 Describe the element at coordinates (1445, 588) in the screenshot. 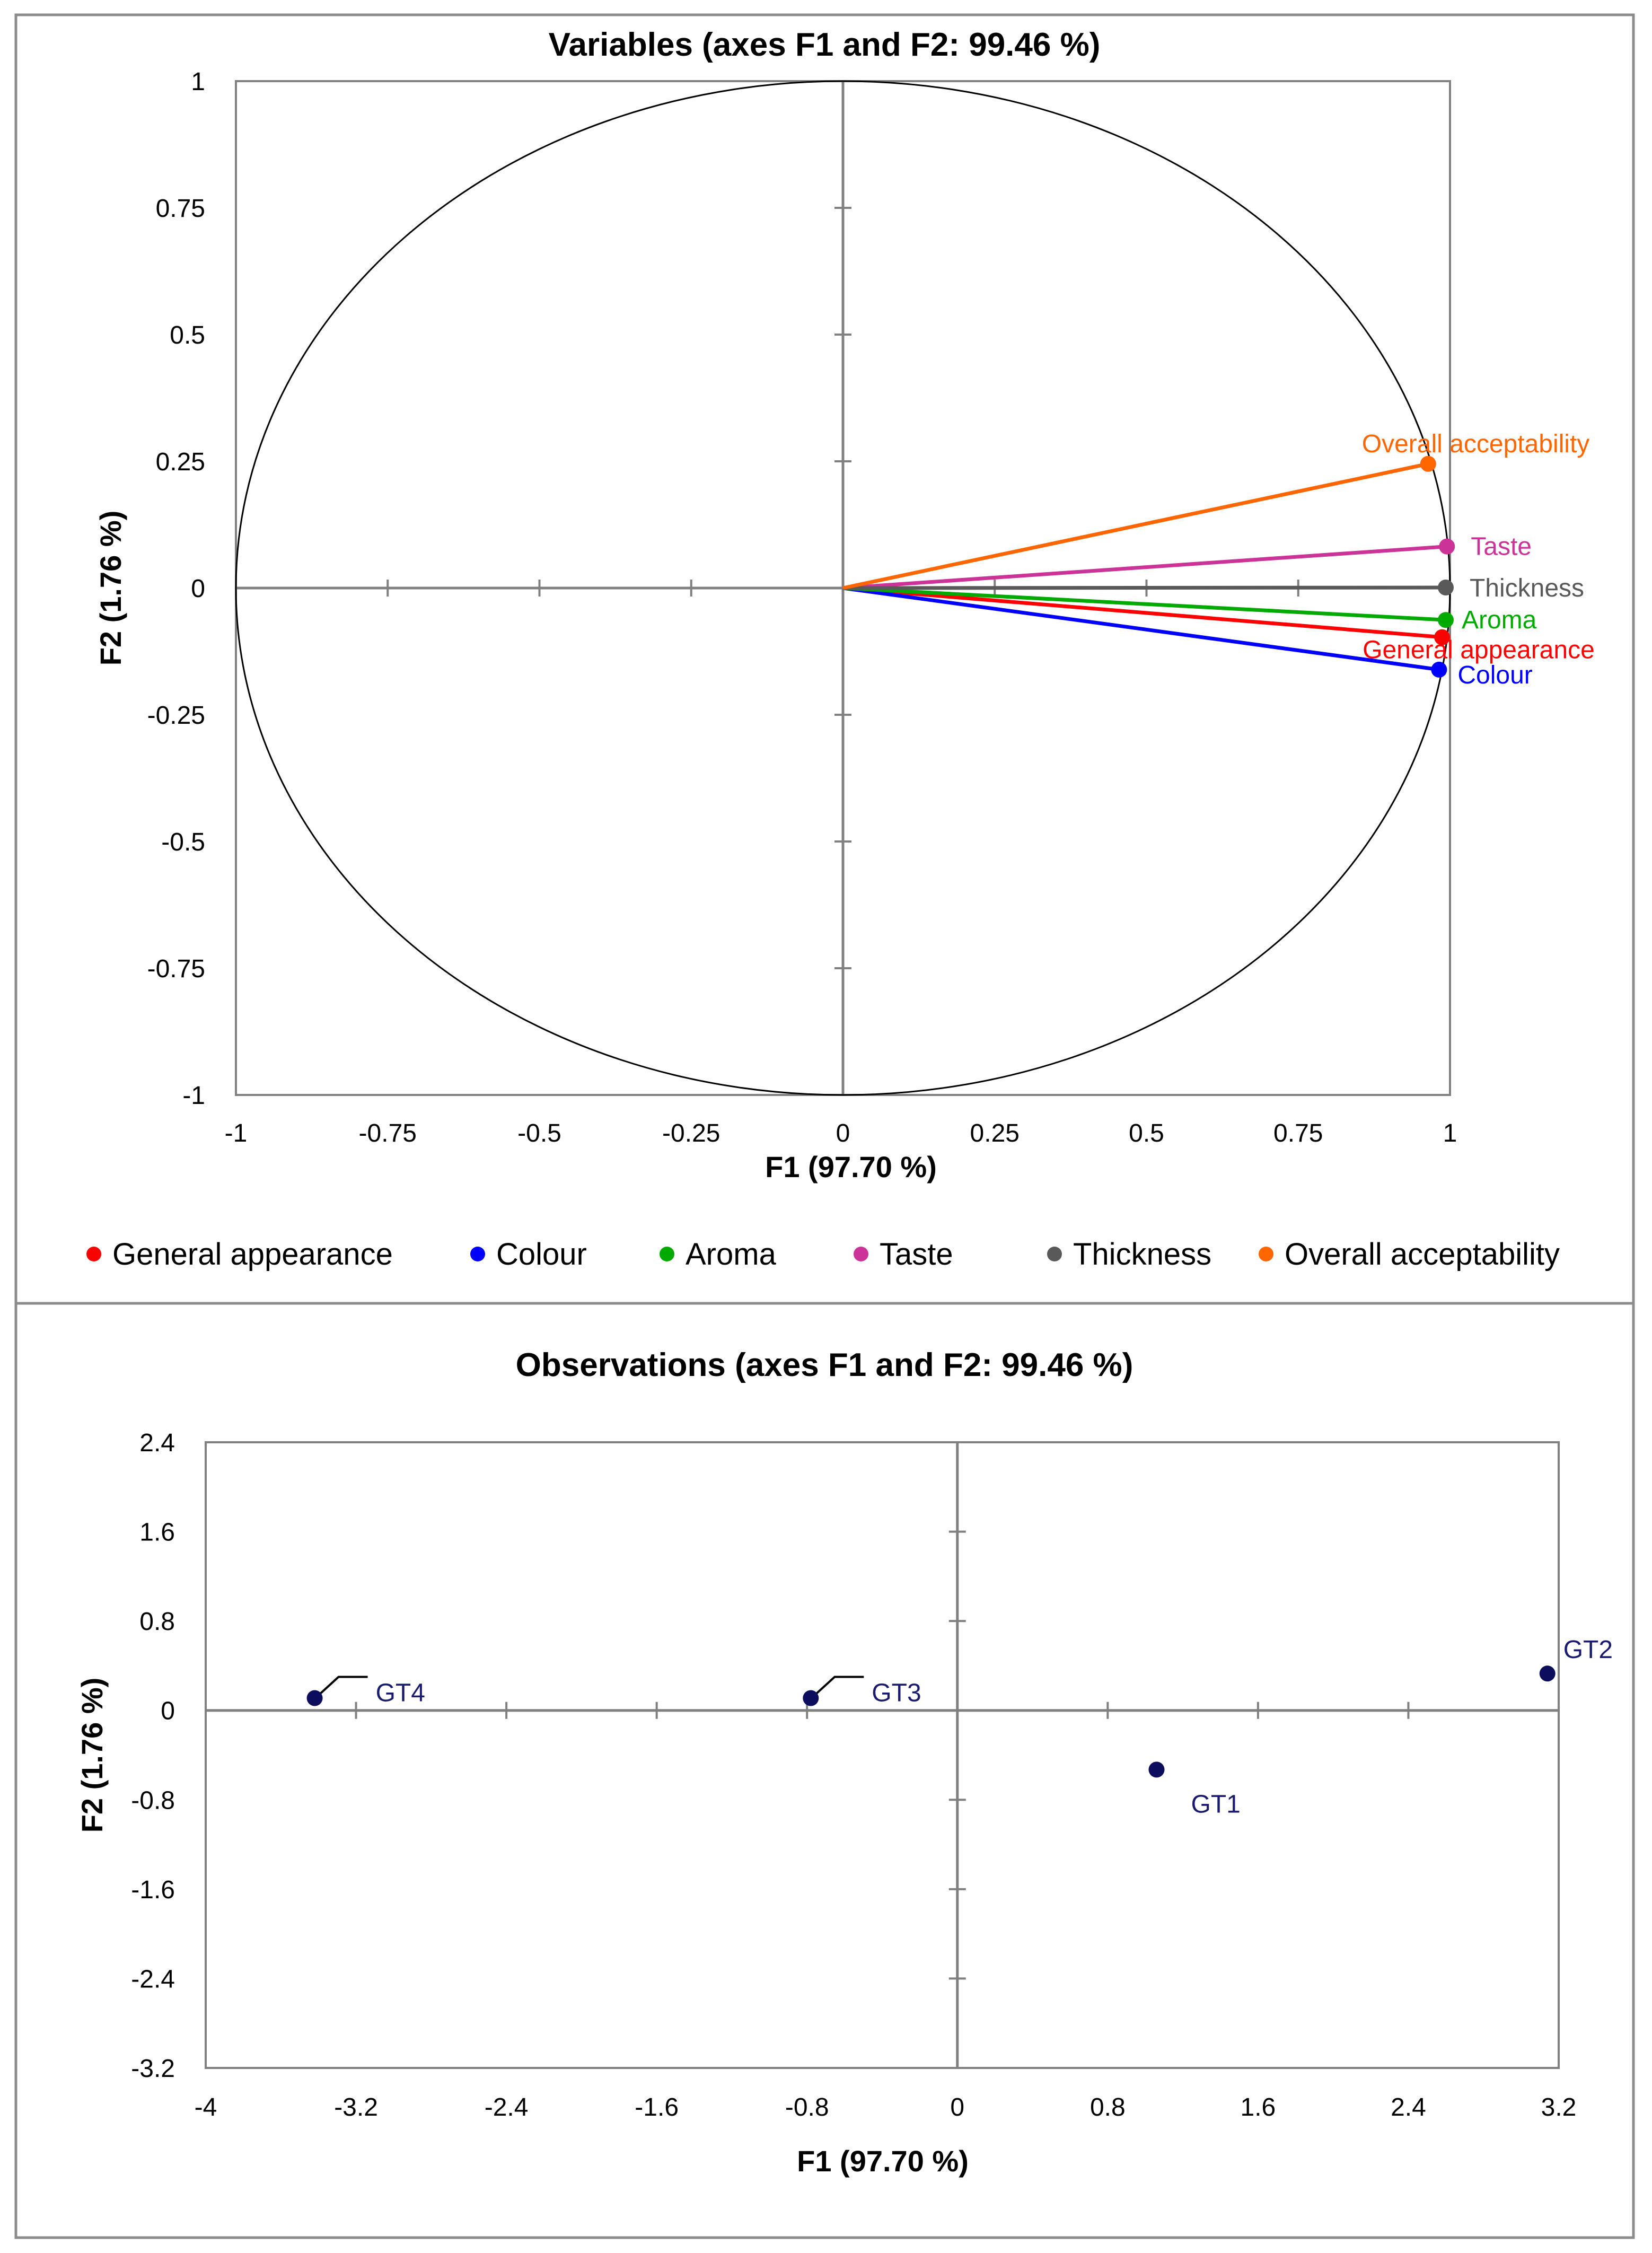

I see `vector-point-thickness` at that location.